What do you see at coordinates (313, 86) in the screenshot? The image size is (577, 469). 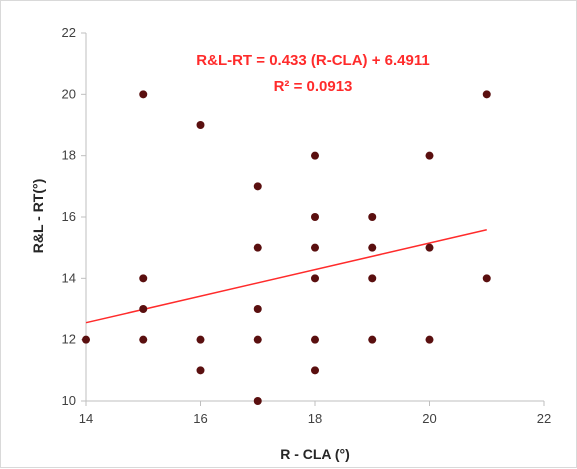 I see `r-squared-label: R² = 0.0913` at bounding box center [313, 86].